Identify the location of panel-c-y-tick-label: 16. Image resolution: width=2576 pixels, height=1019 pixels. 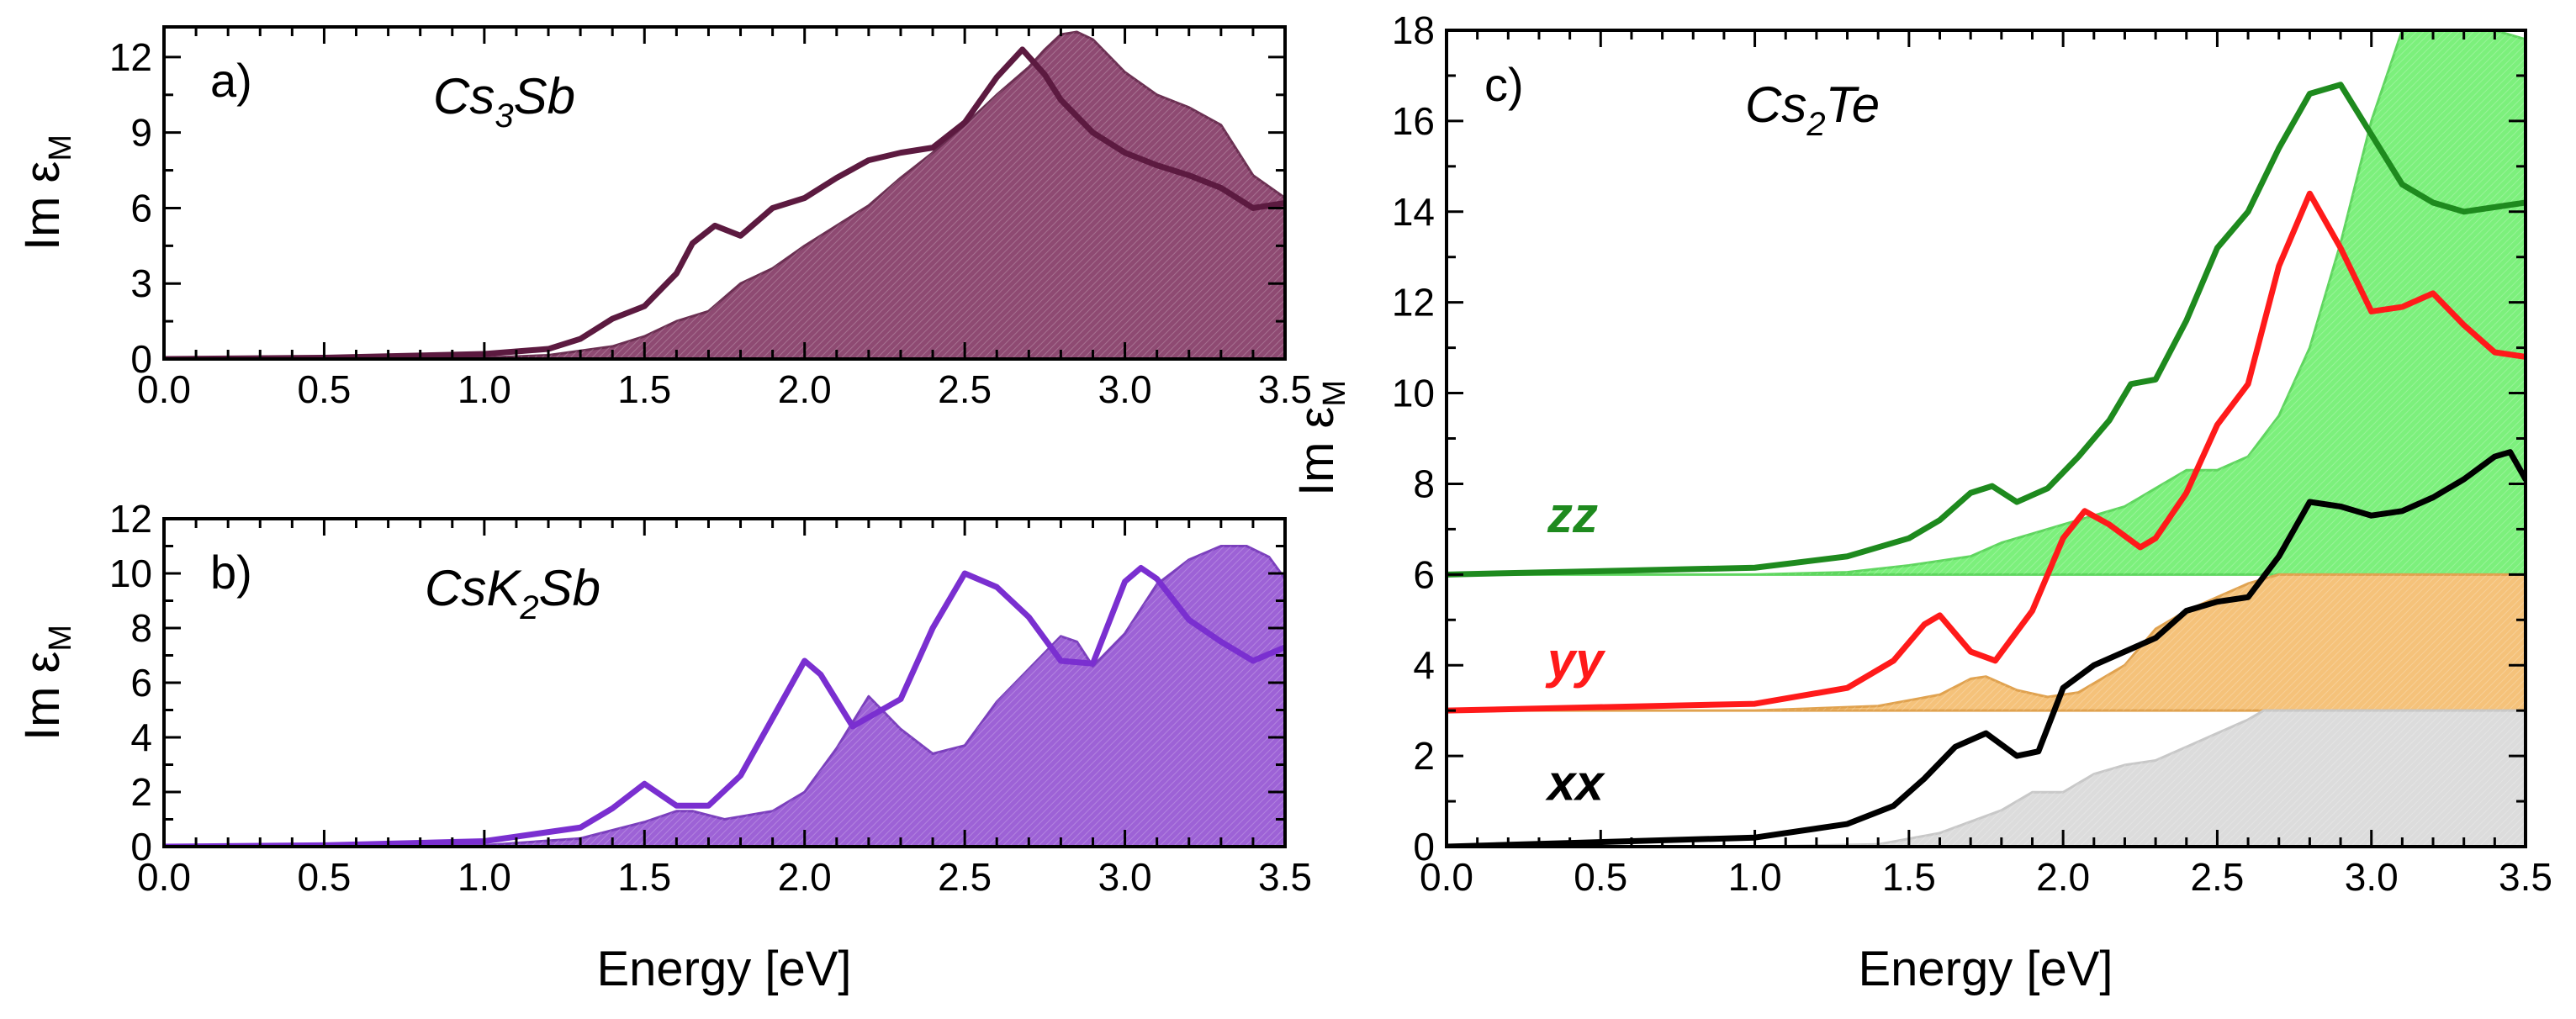
(1413, 121).